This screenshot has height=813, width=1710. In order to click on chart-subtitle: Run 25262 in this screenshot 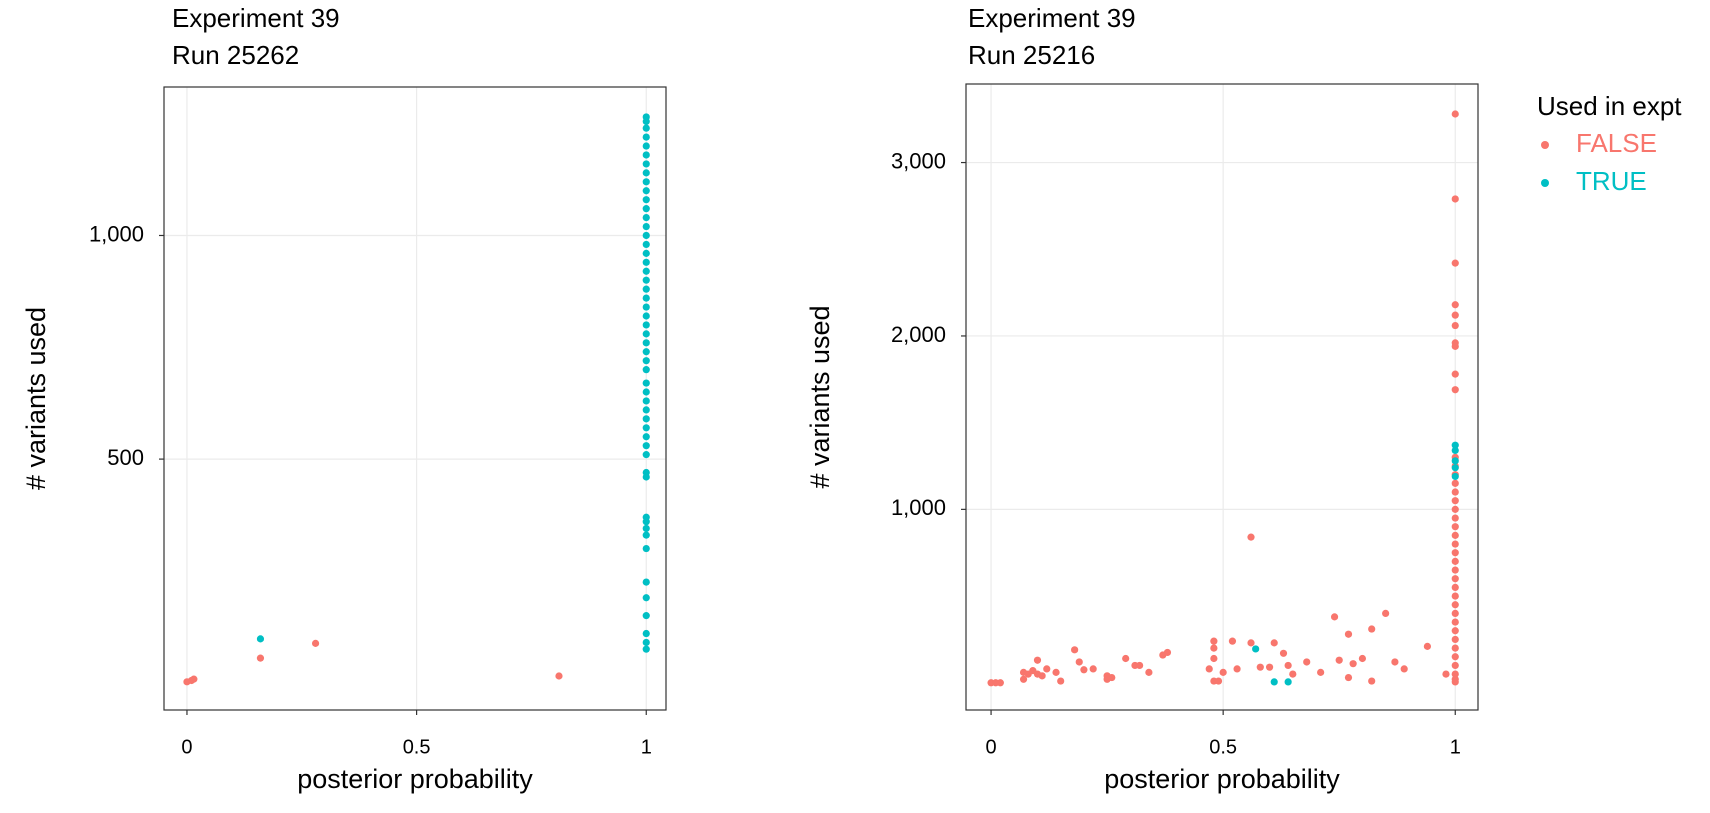, I will do `click(235, 55)`.